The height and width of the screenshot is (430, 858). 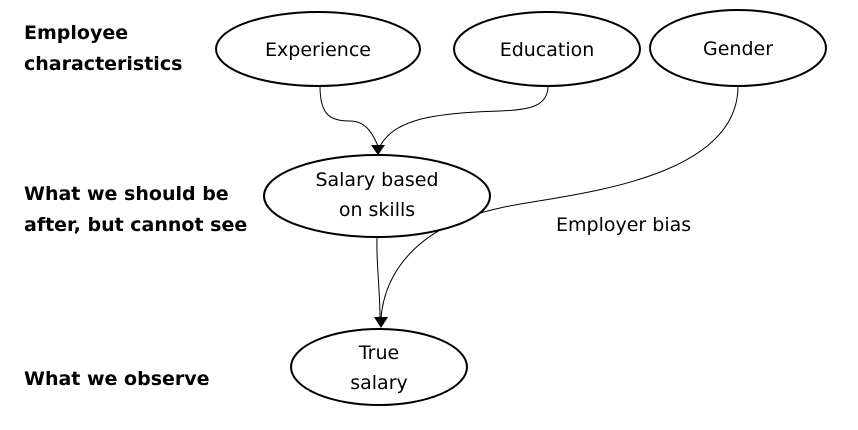 I want to click on edge-education-to-skill-salary, so click(x=464, y=116).